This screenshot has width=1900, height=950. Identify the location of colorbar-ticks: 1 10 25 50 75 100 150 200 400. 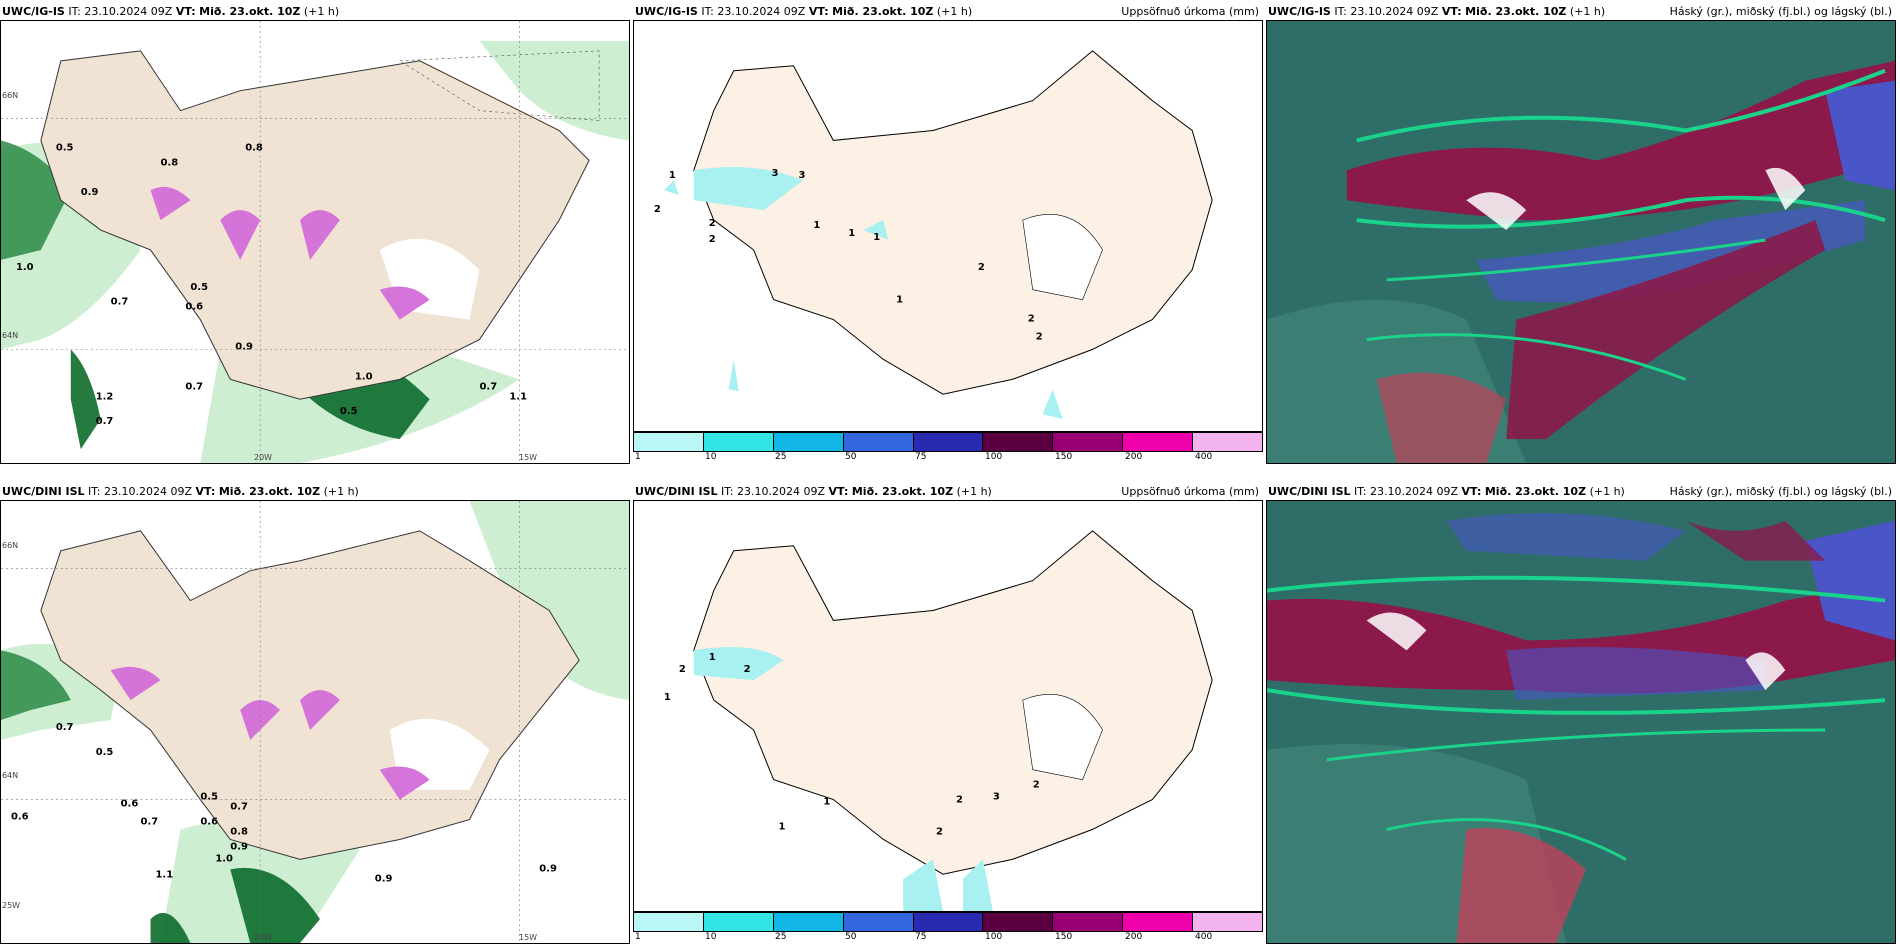
(948, 458).